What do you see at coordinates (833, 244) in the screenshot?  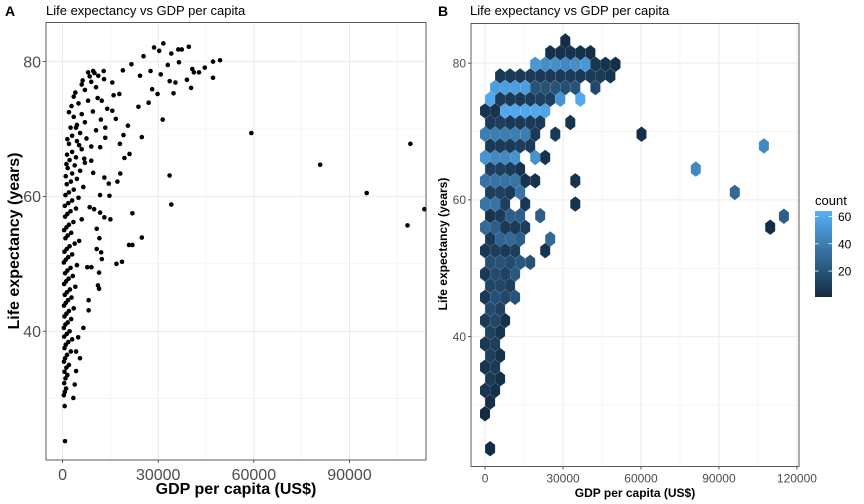 I see `legend-ticks: 20 40 60` at bounding box center [833, 244].